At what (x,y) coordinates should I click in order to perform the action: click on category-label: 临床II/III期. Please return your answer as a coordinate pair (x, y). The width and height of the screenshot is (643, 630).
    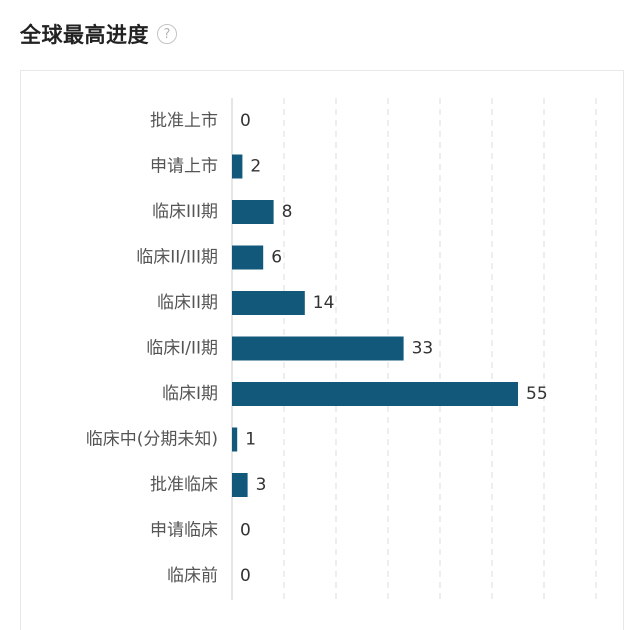
    Looking at the image, I should click on (177, 258).